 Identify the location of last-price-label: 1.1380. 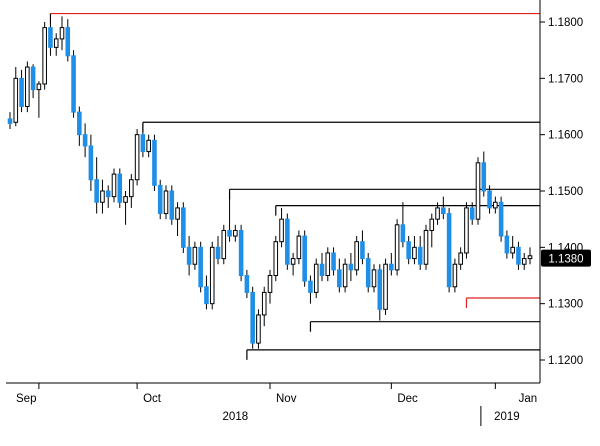
(565, 260).